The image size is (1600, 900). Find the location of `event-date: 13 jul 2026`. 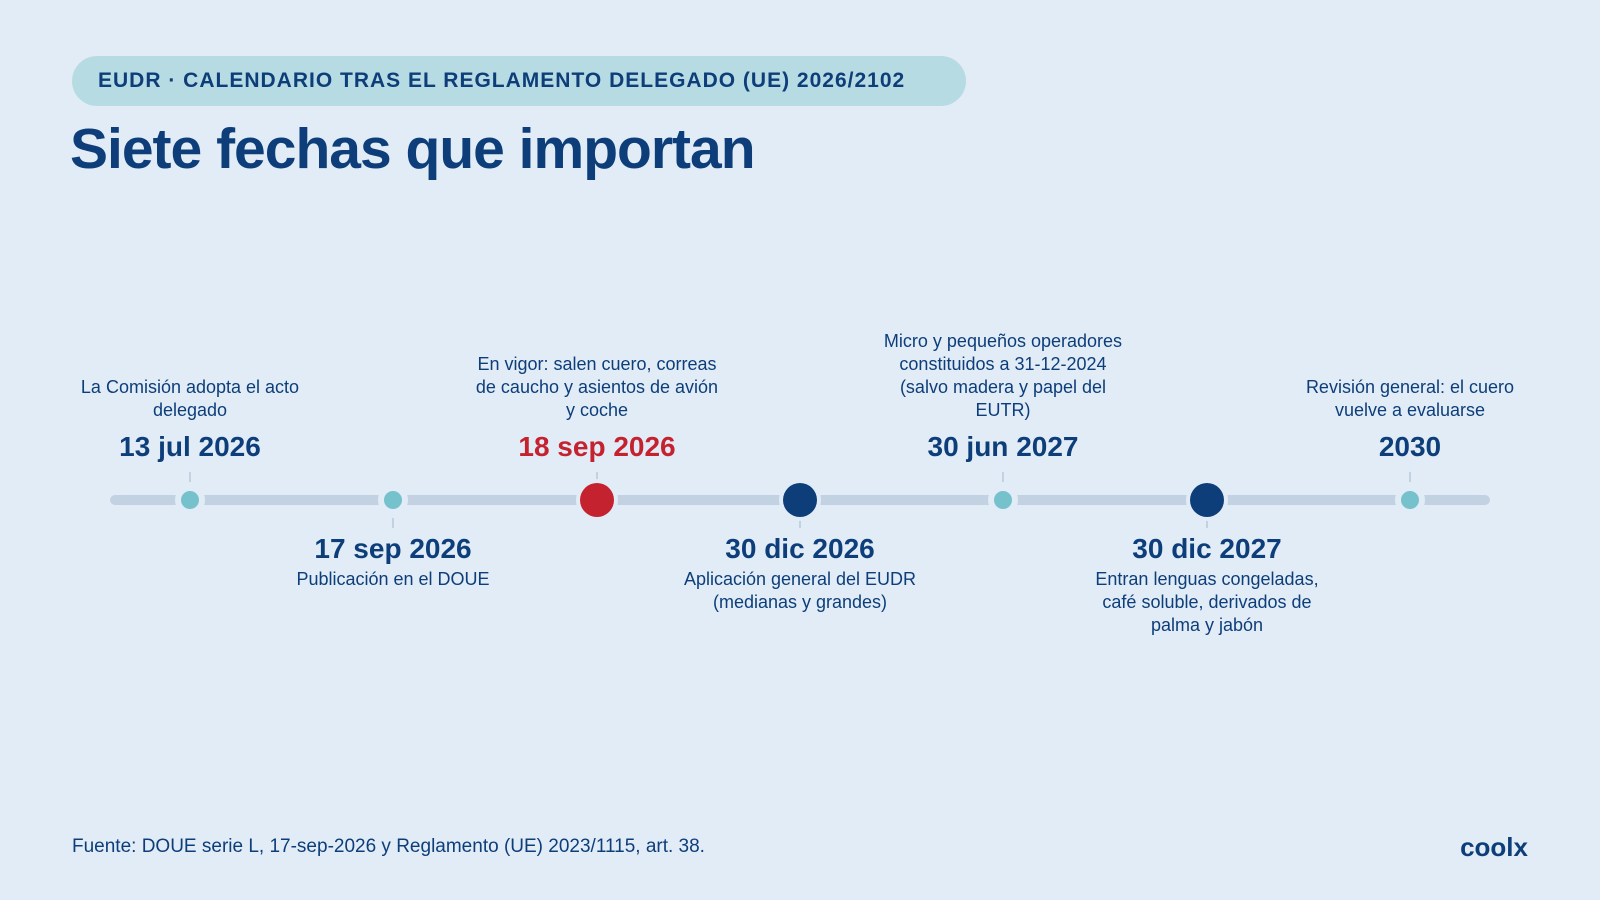

event-date: 13 jul 2026 is located at coordinates (190, 446).